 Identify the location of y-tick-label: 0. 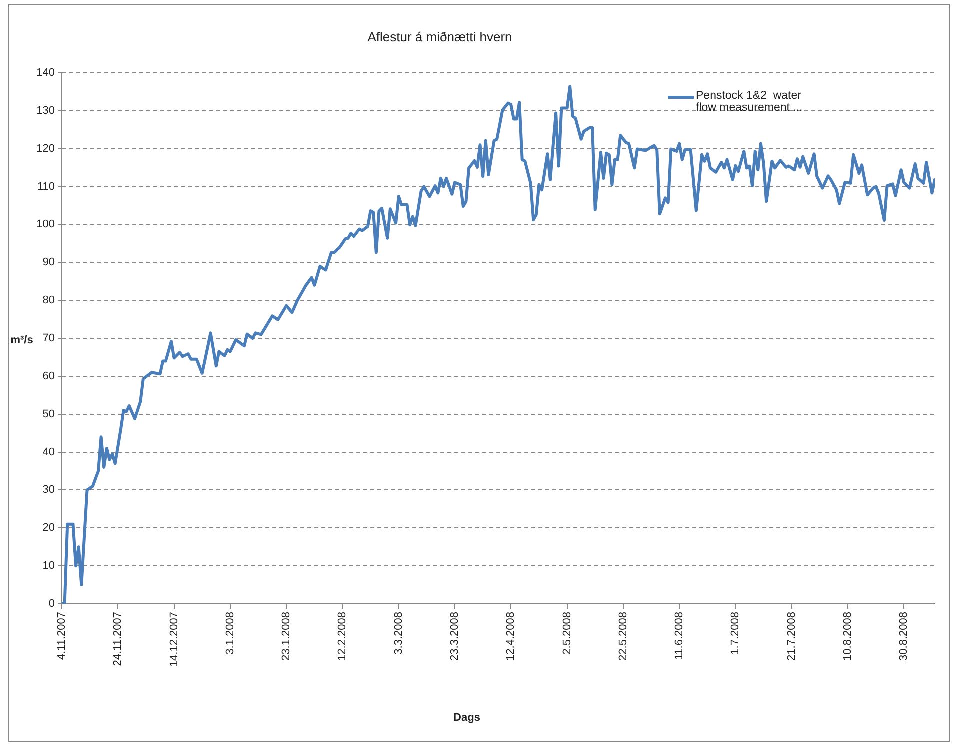
(51, 604).